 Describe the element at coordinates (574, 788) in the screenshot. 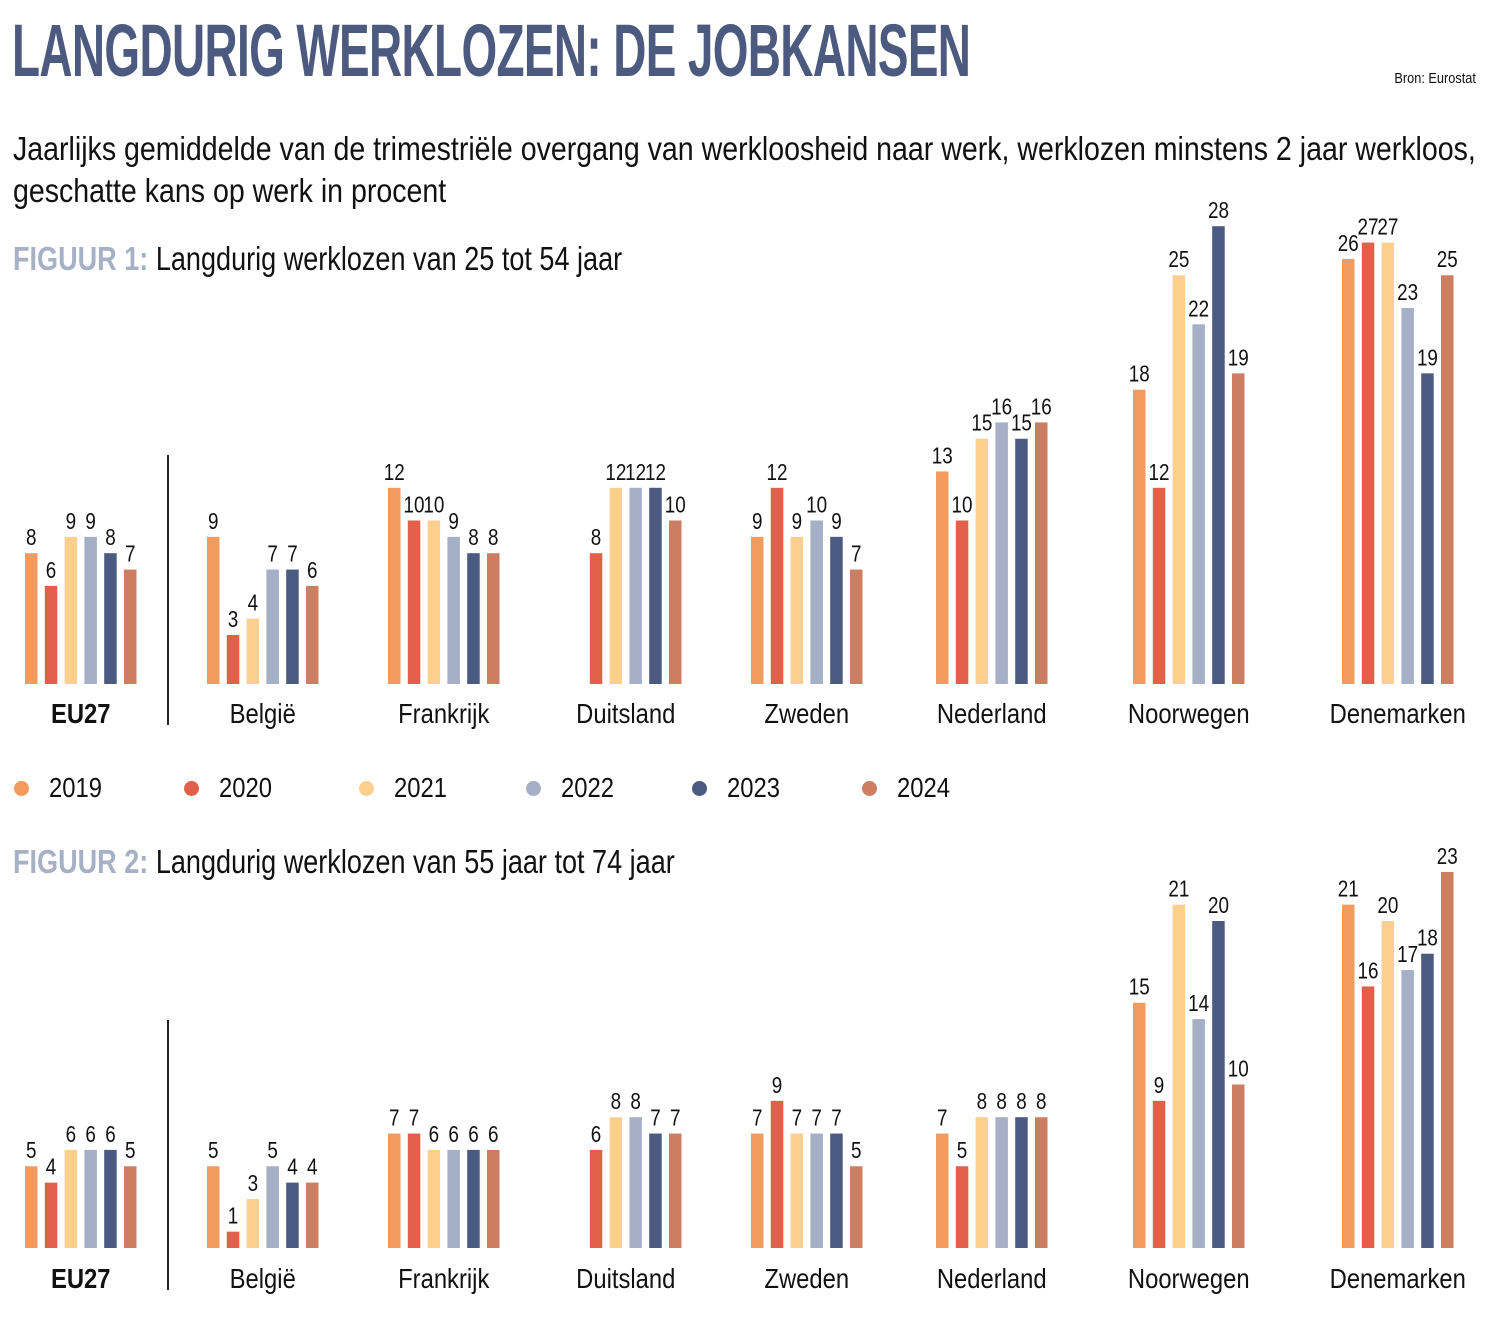

I see `legend-item-2022: 2022` at that location.